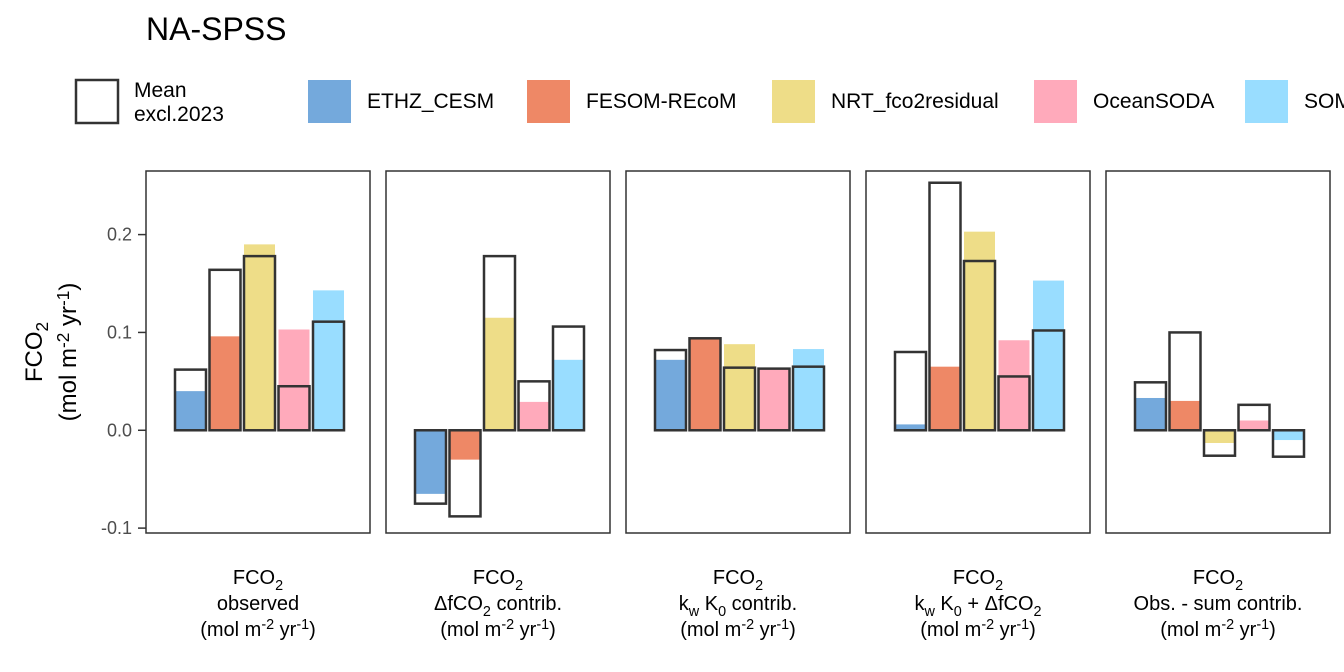 Image resolution: width=1344 pixels, height=672 pixels. I want to click on legend-key-fesom-recom, so click(548, 101).